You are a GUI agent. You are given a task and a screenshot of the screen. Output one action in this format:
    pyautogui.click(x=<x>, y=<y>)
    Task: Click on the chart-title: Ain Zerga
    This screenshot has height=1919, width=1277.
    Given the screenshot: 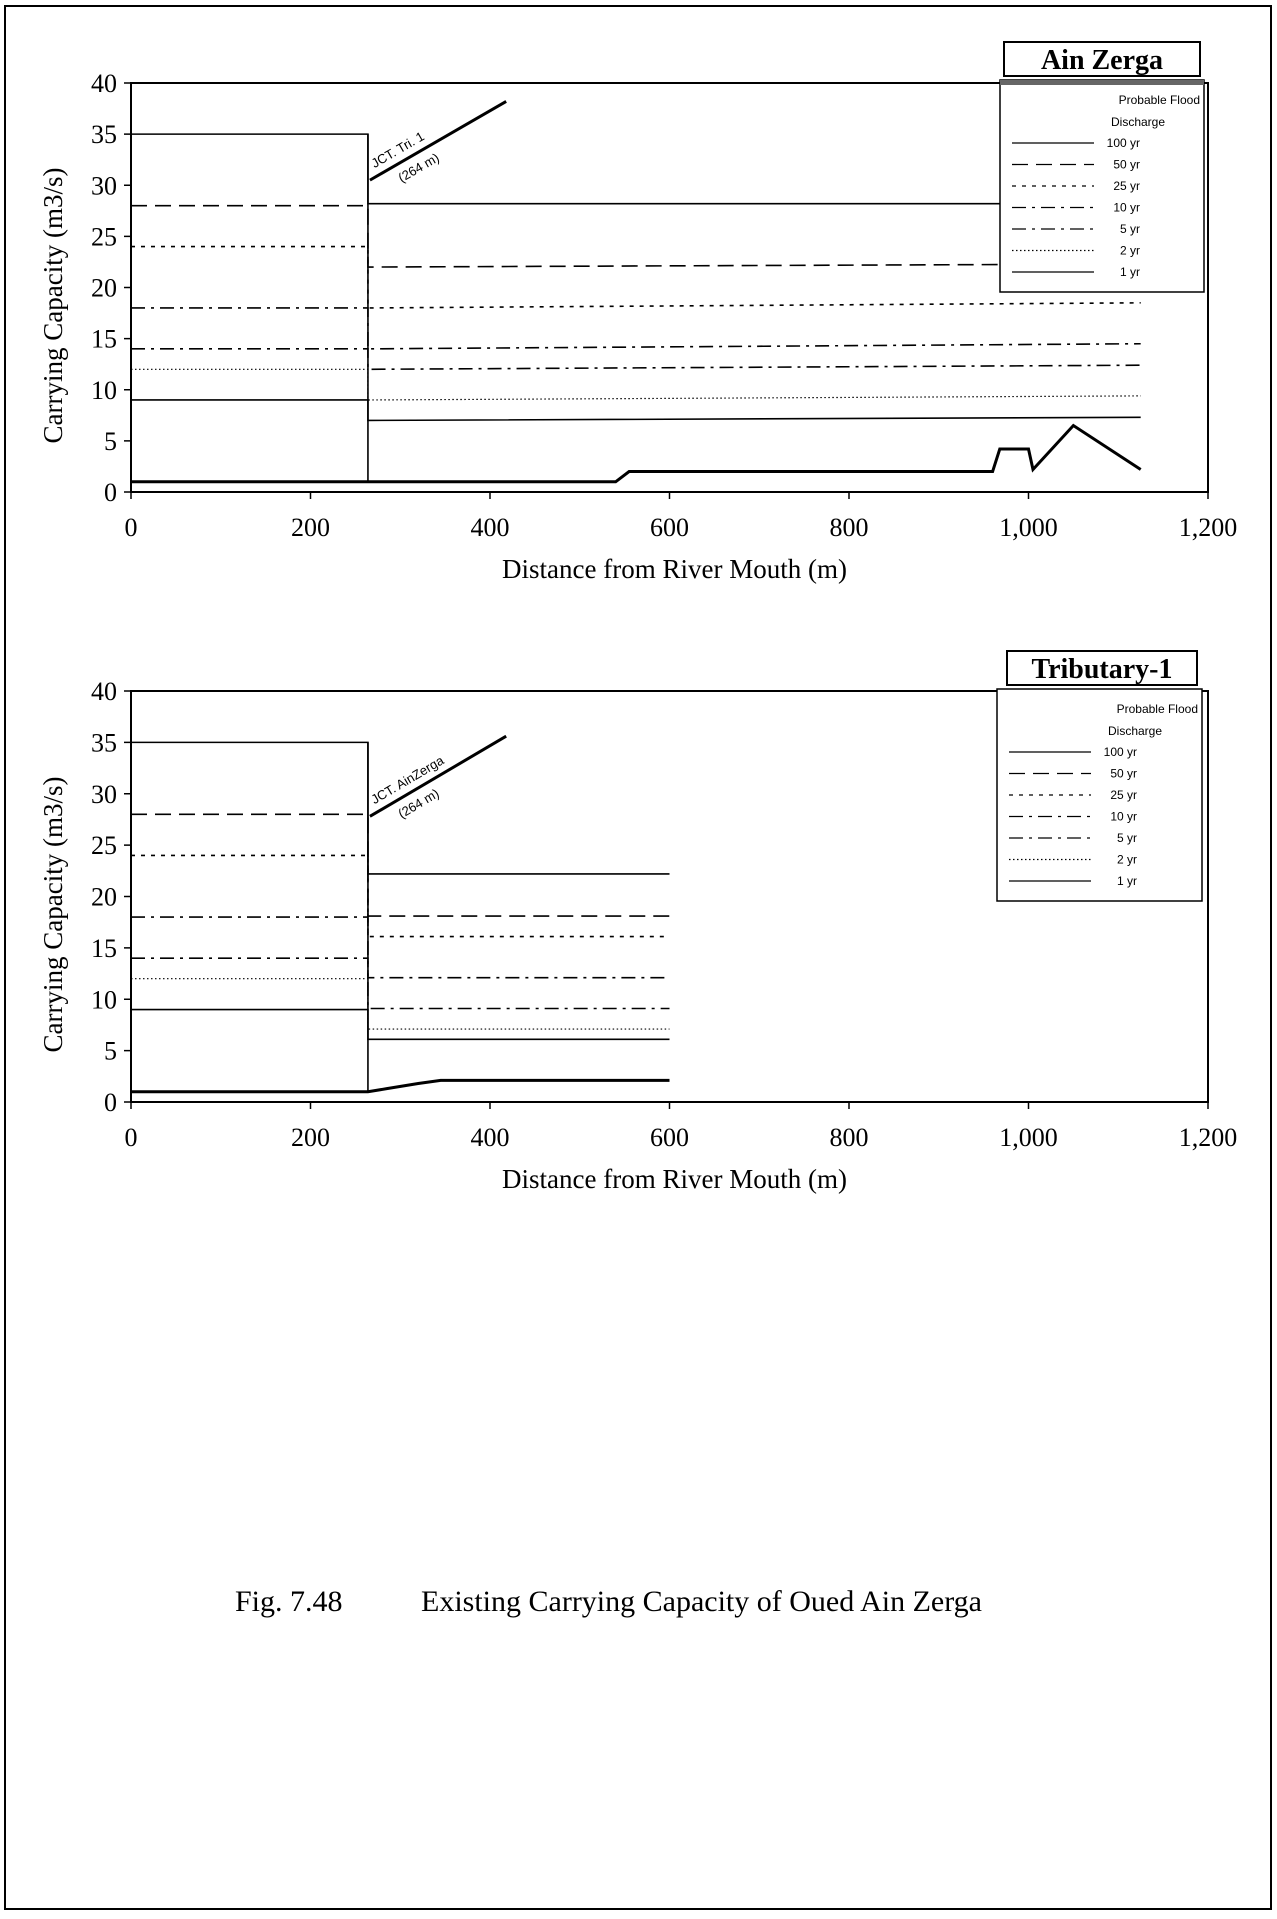 What is the action you would take?
    pyautogui.click(x=1102, y=60)
    